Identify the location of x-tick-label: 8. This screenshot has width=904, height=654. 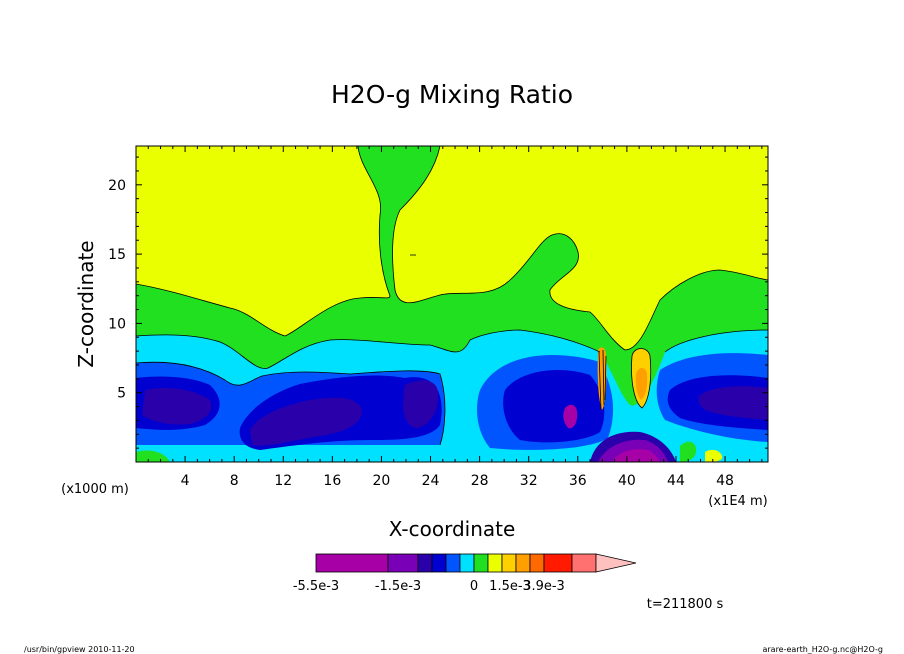
(234, 481).